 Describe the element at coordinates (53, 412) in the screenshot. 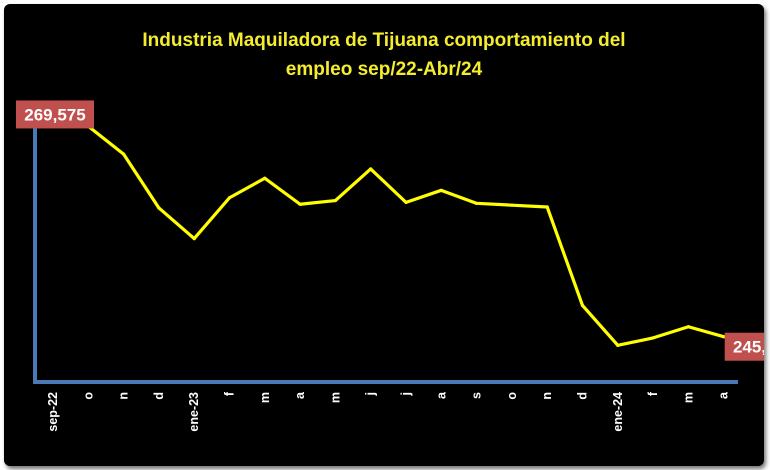

I see `x-tick-label: sep-22` at that location.